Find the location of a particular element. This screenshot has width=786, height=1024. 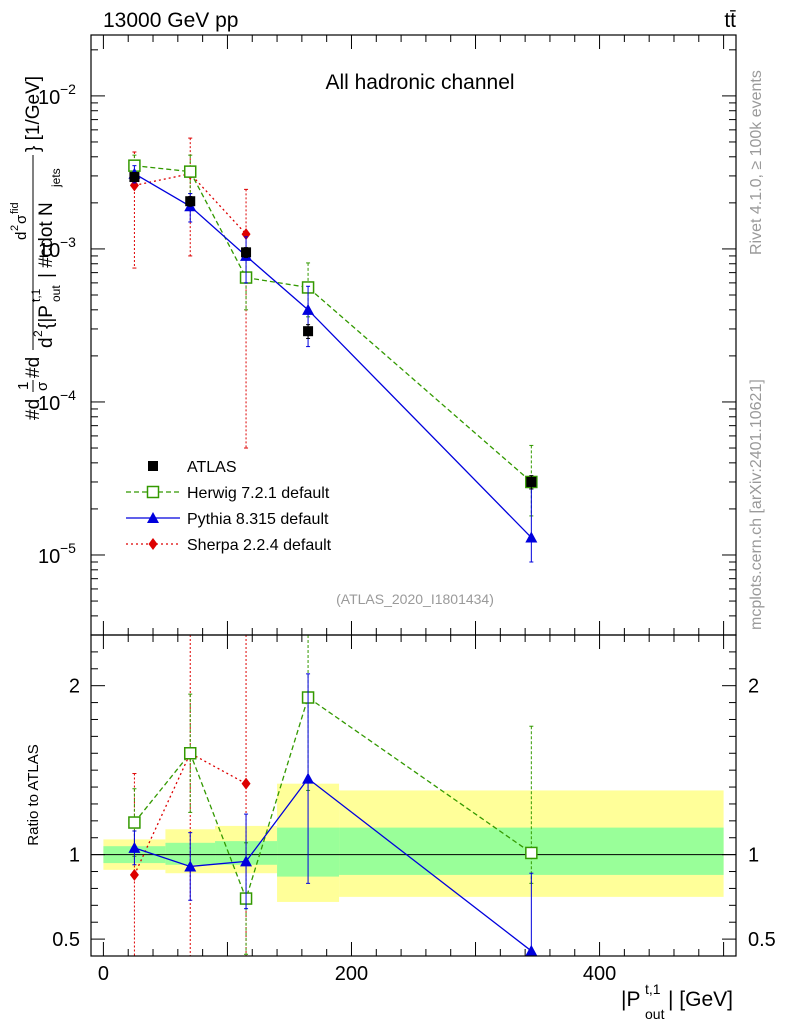

ylabel-den-end: | #cdot N is located at coordinates (46, 240).